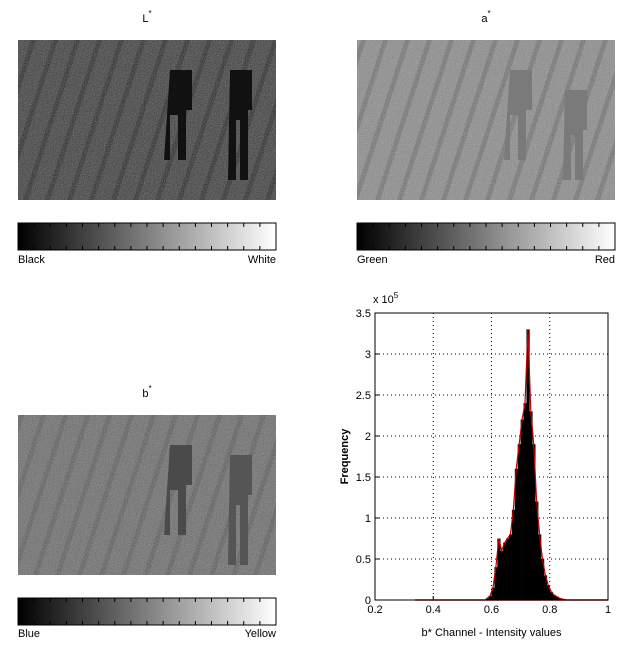  What do you see at coordinates (396, 295) in the screenshot?
I see `multiplier-exp: 5` at bounding box center [396, 295].